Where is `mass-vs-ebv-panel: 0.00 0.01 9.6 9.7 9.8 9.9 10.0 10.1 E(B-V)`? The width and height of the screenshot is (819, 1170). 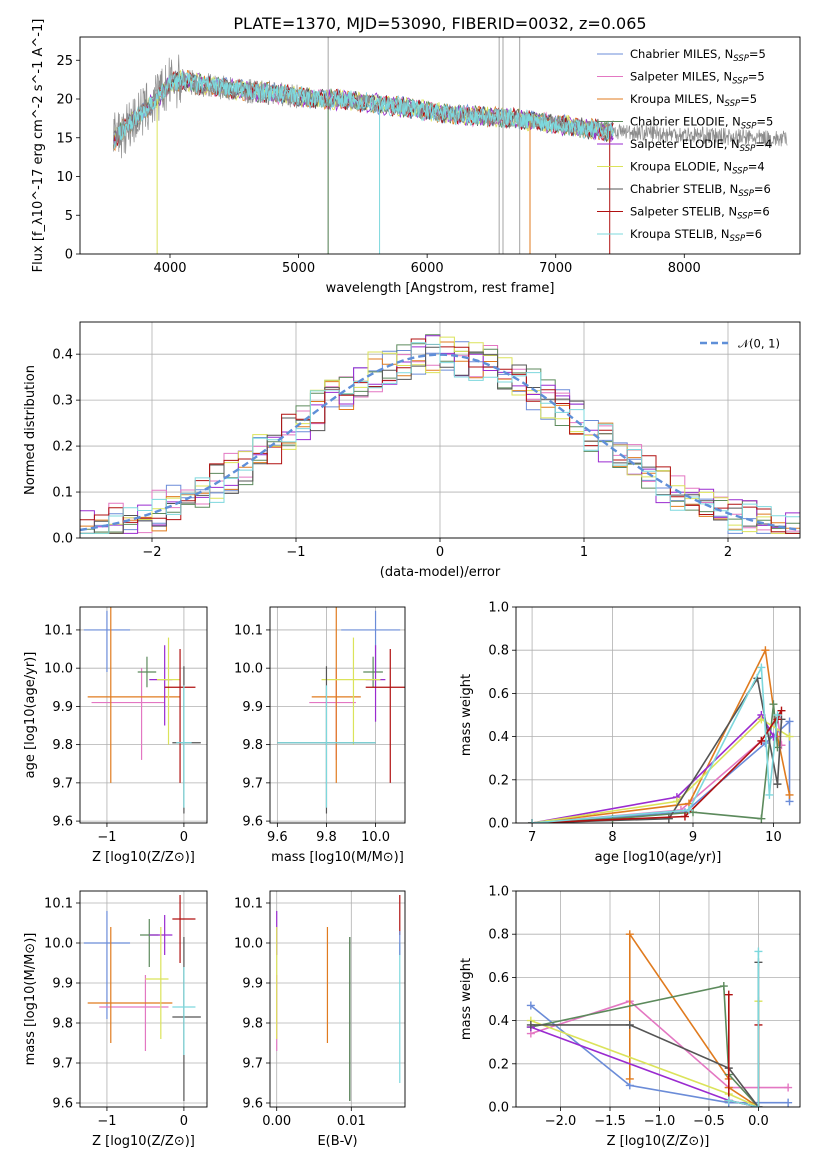
mass-vs-ebv-panel: 0.00 0.01 9.6 9.7 9.8 9.9 10.0 10.1 E(B-V) is located at coordinates (320, 1019).